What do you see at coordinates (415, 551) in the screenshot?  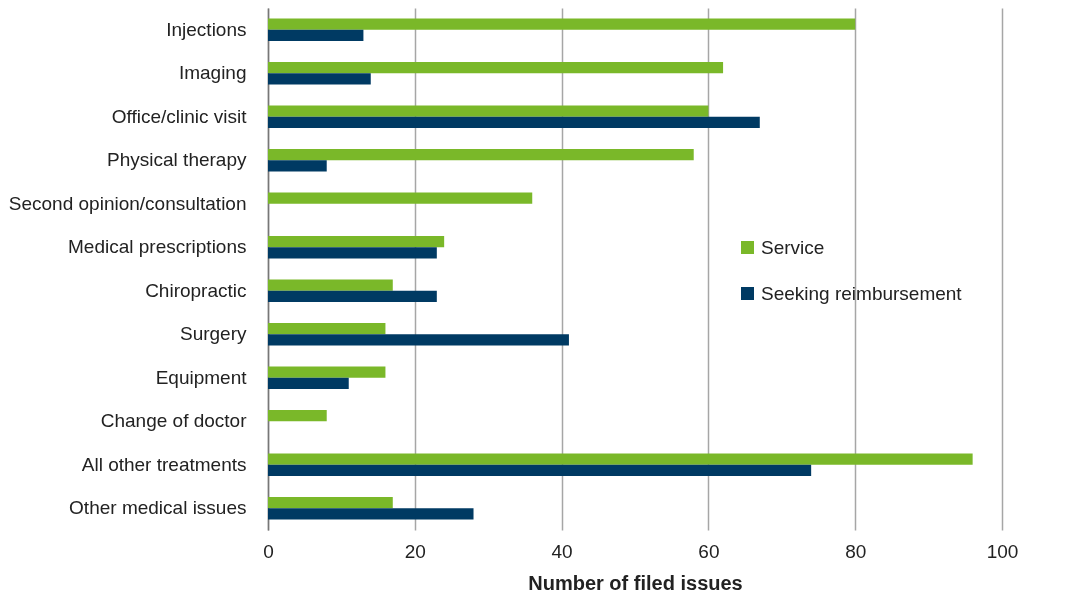 I see `x-tick-label: 20` at bounding box center [415, 551].